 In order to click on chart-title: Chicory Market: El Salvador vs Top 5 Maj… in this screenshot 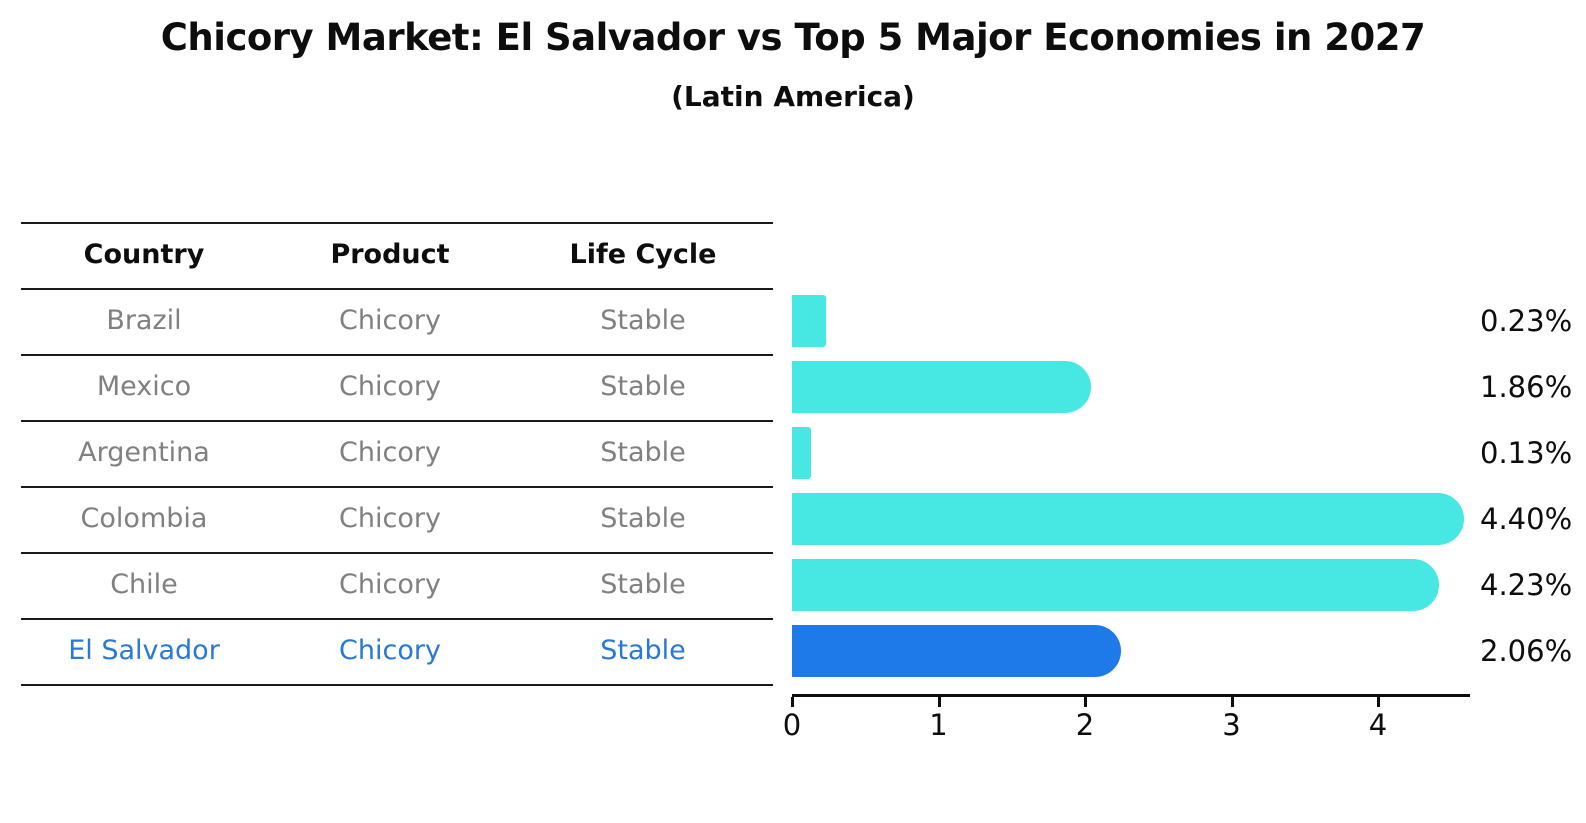, I will do `click(793, 37)`.